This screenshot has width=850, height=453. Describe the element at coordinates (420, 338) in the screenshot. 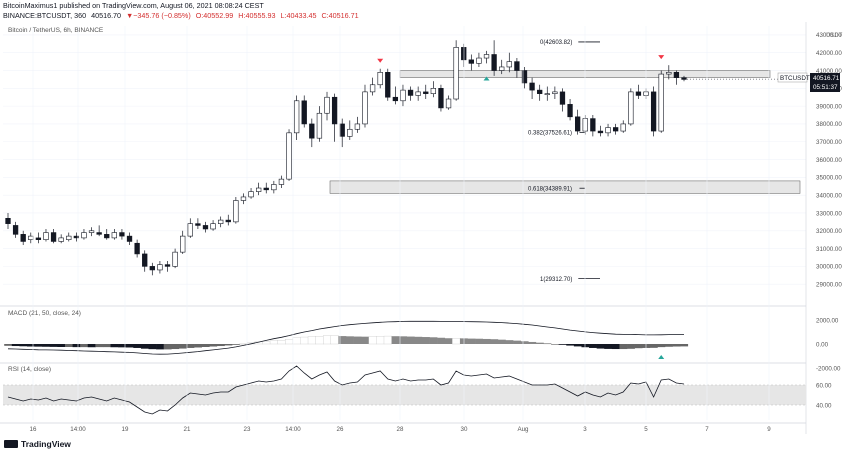

I see `macd-pane: 2000.00 0.00 -2000.00` at that location.